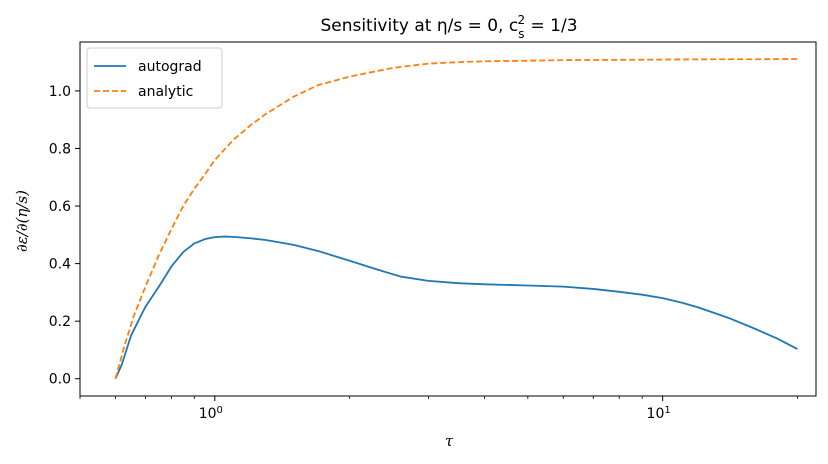 The image size is (828, 464). Describe the element at coordinates (60, 149) in the screenshot. I see `y-tick-label: 0.8` at that location.